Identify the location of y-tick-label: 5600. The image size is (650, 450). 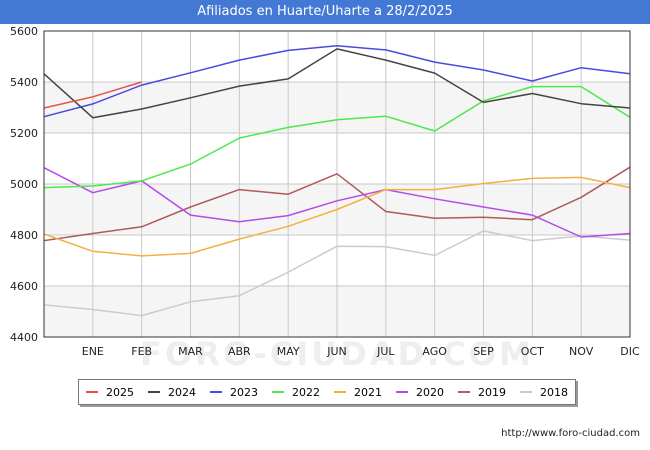
(24, 31).